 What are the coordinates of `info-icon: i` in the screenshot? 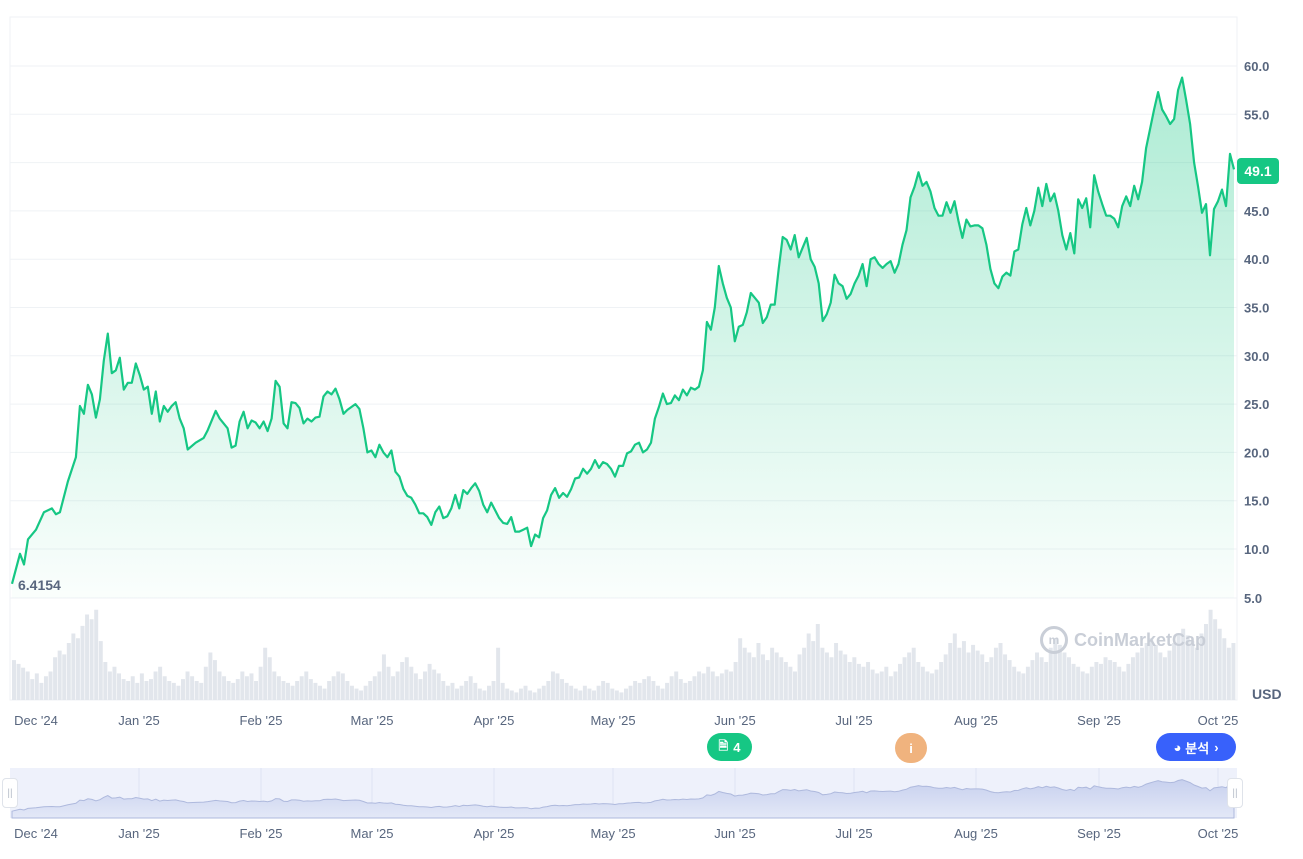 It's located at (911, 748).